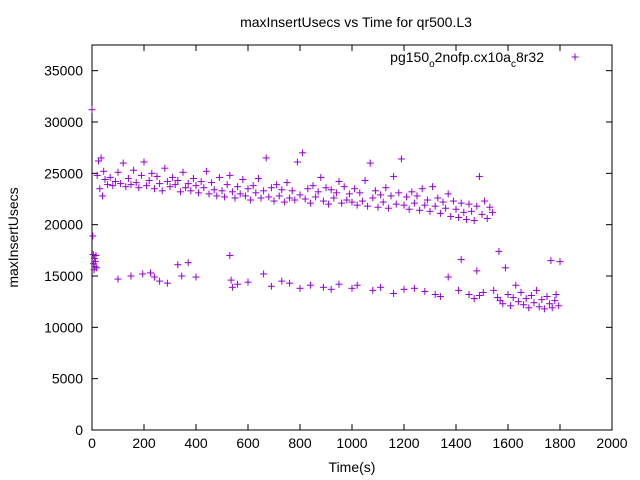 Image resolution: width=640 pixels, height=480 pixels. Describe the element at coordinates (63, 276) in the screenshot. I see `y-tick-label: 15000` at that location.